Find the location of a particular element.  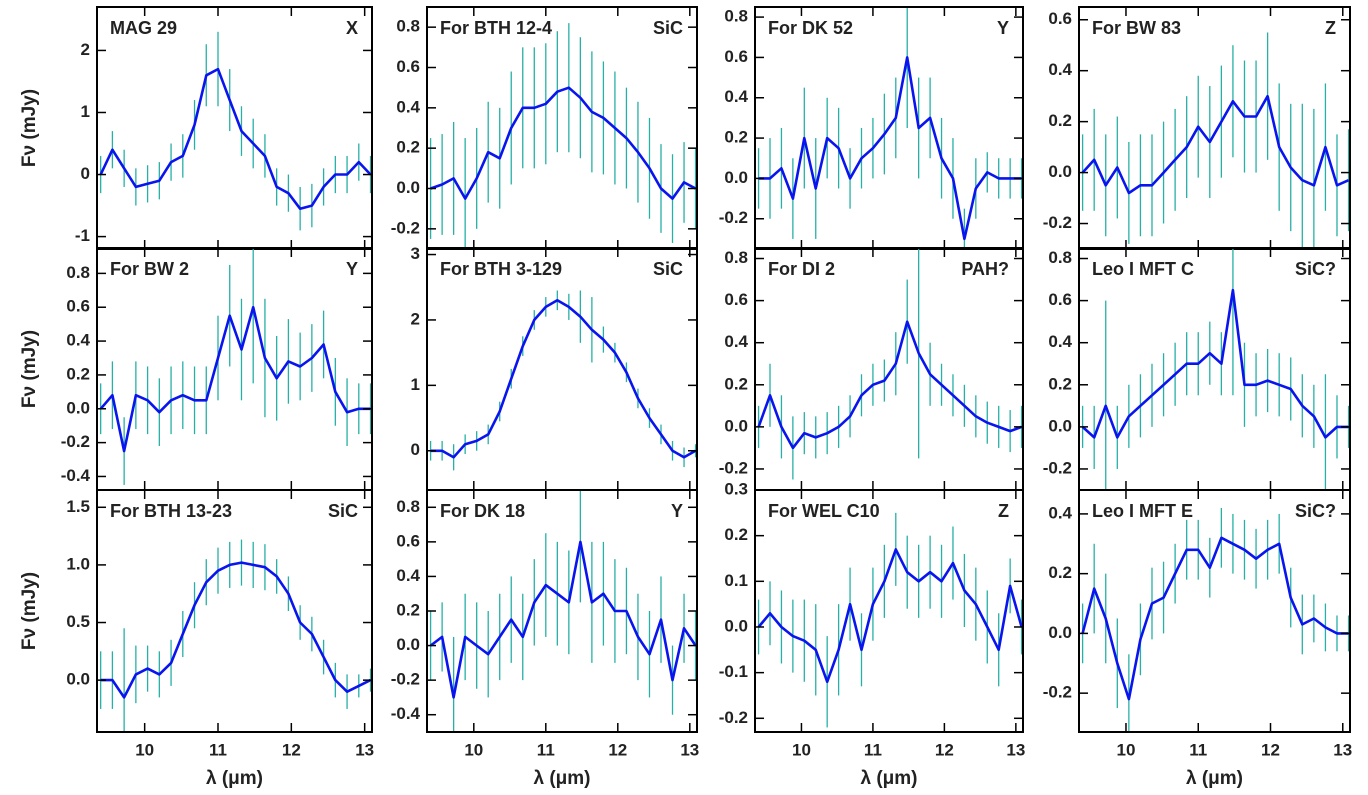

y-tick-label: 0.1 is located at coordinates (736, 580).